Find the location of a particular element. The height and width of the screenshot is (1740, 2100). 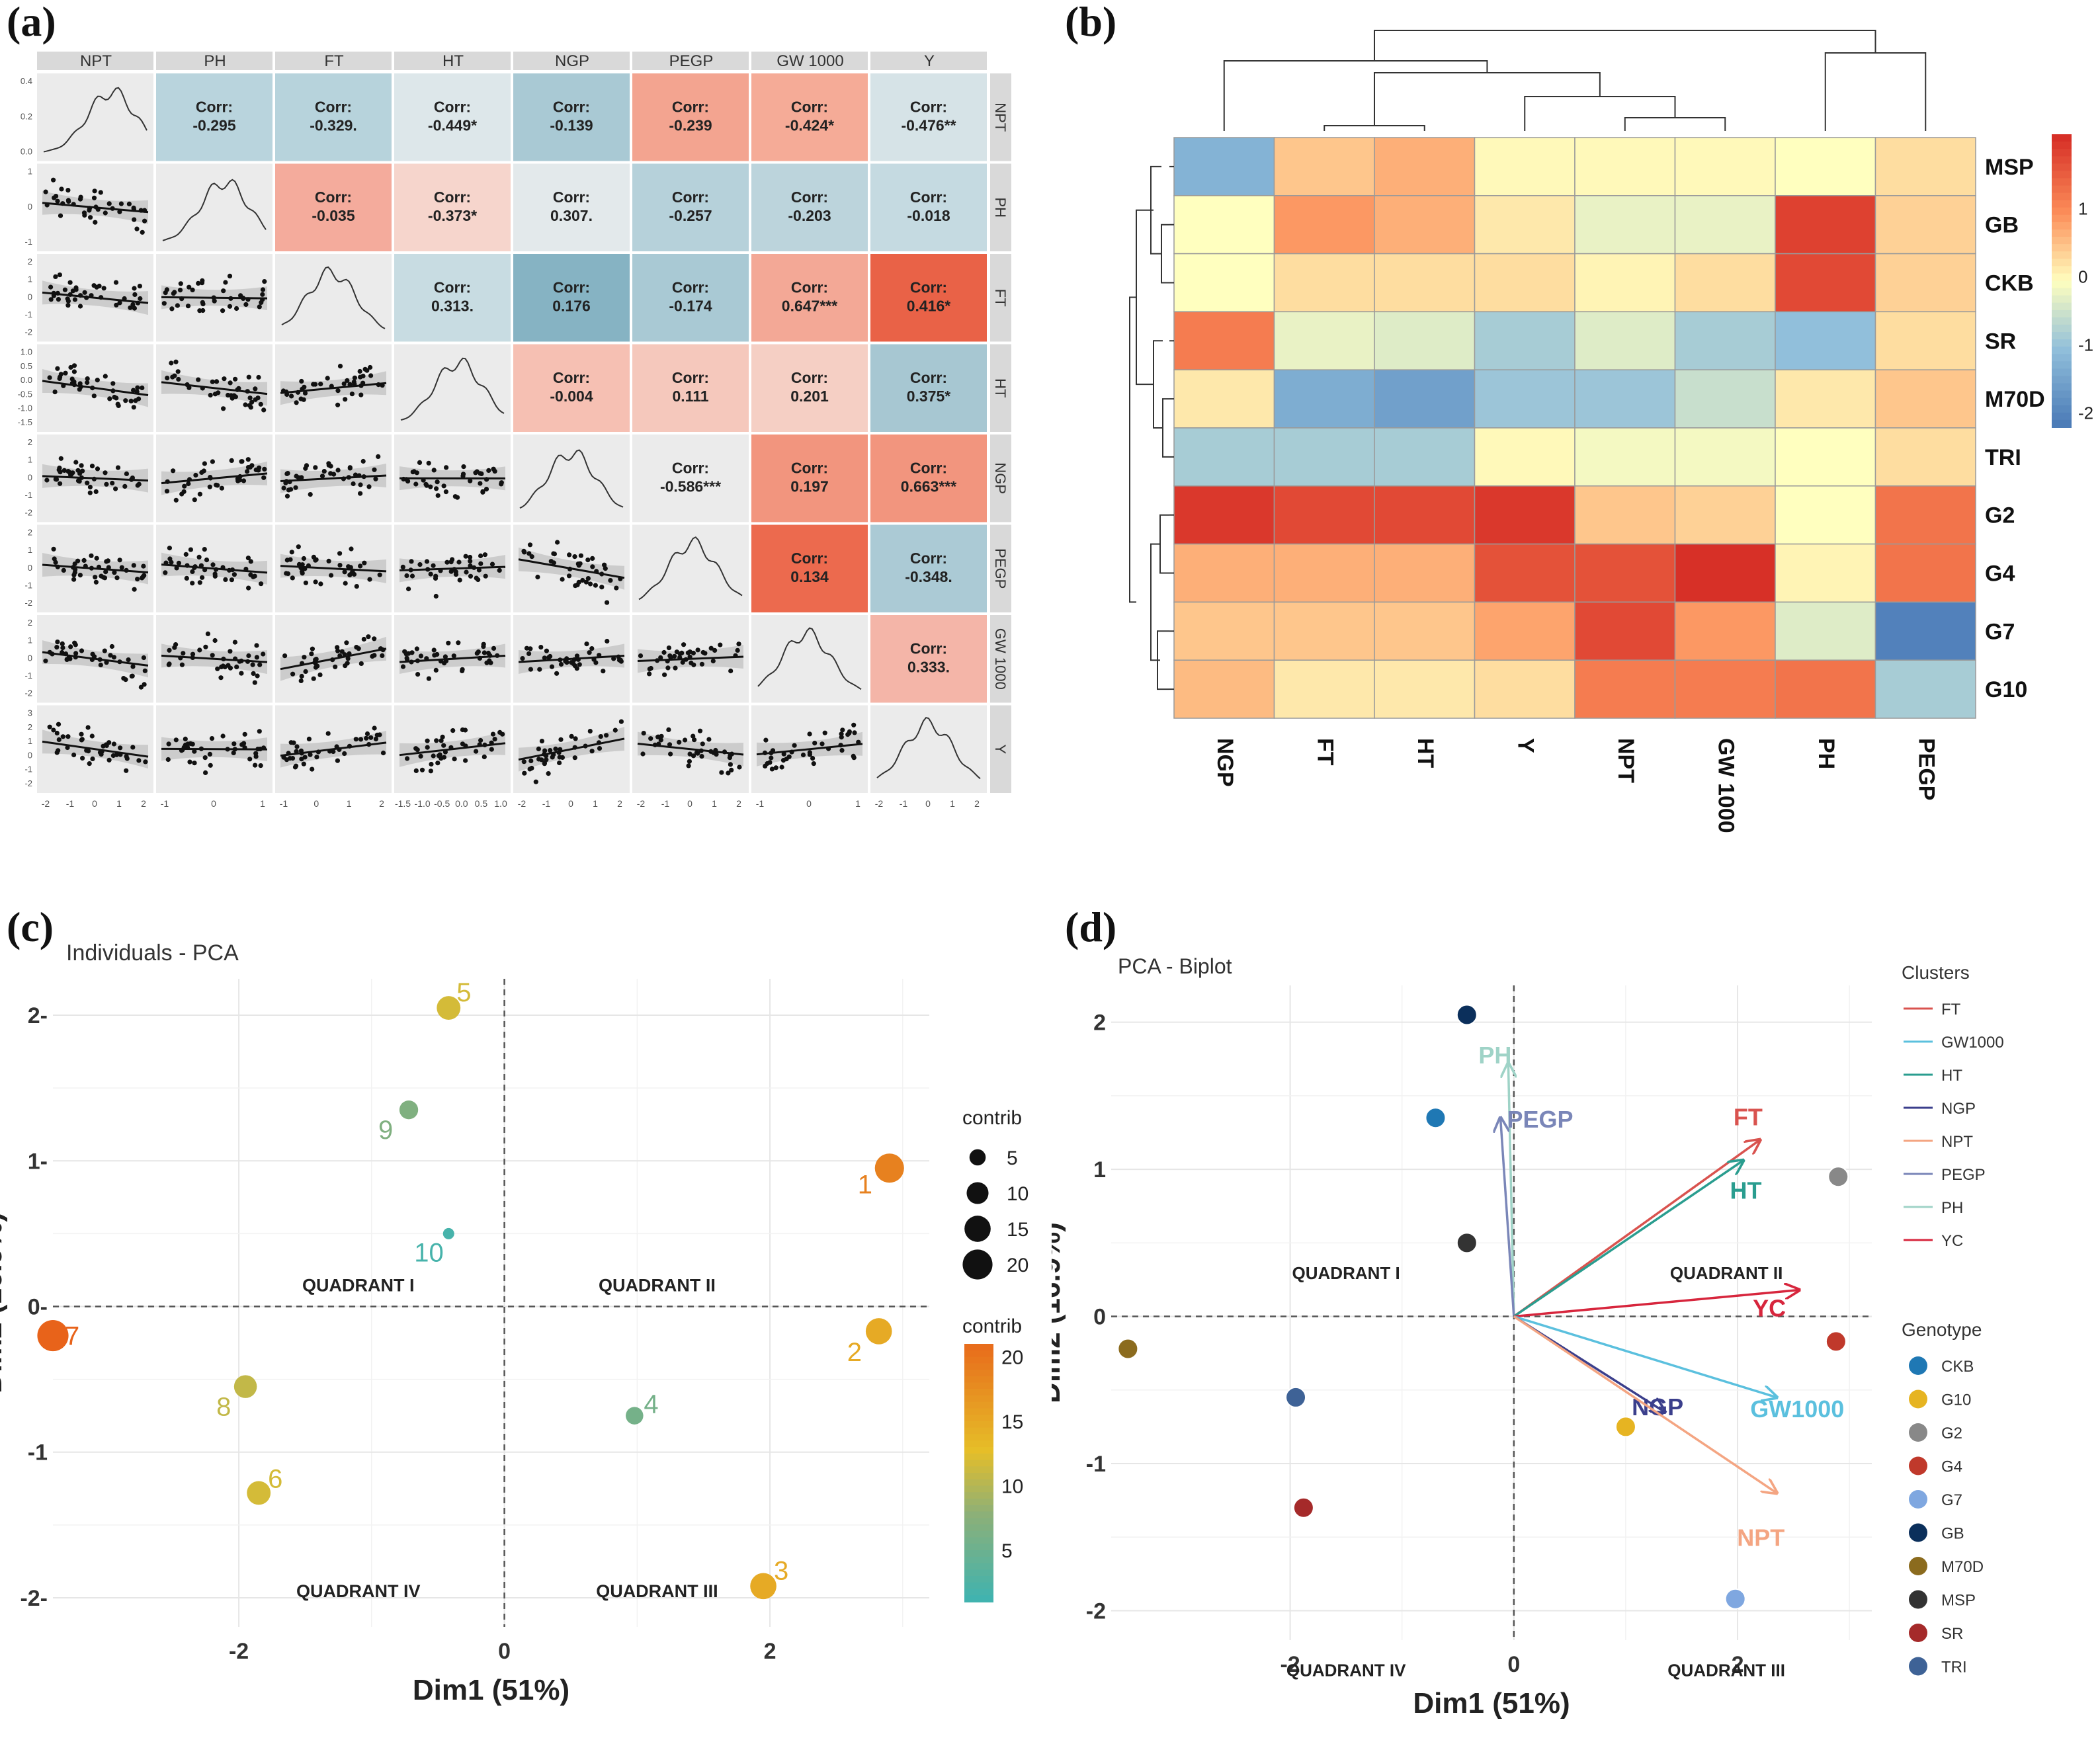

y-tick-label: 0 is located at coordinates (1100, 1317).